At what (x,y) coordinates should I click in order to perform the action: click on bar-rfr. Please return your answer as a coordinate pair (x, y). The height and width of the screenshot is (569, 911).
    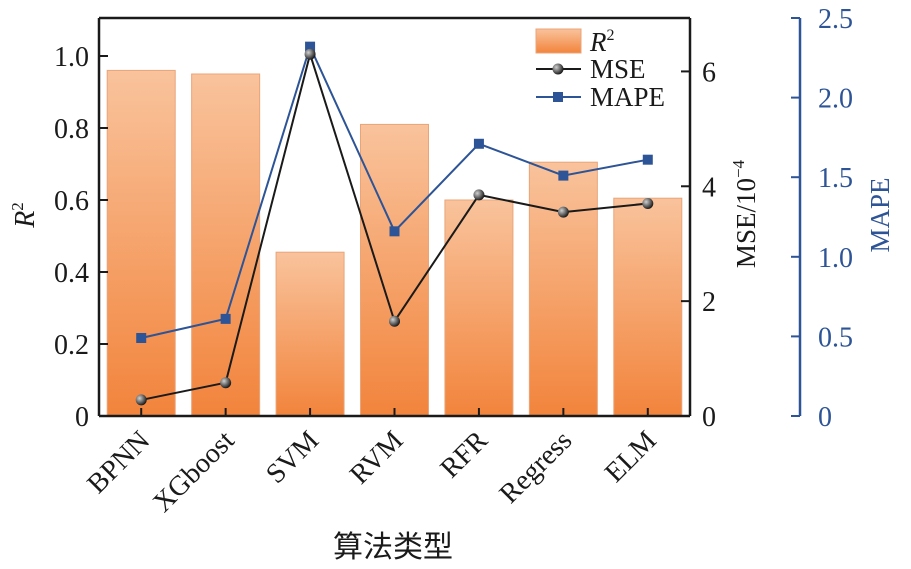
    Looking at the image, I should click on (479, 308).